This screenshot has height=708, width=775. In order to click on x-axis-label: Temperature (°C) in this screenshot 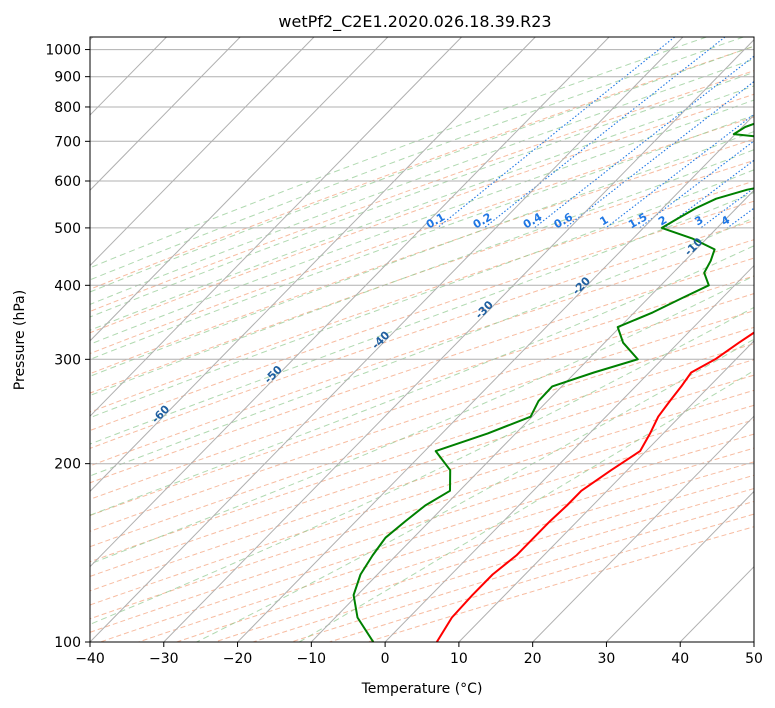, I will do `click(422, 689)`.